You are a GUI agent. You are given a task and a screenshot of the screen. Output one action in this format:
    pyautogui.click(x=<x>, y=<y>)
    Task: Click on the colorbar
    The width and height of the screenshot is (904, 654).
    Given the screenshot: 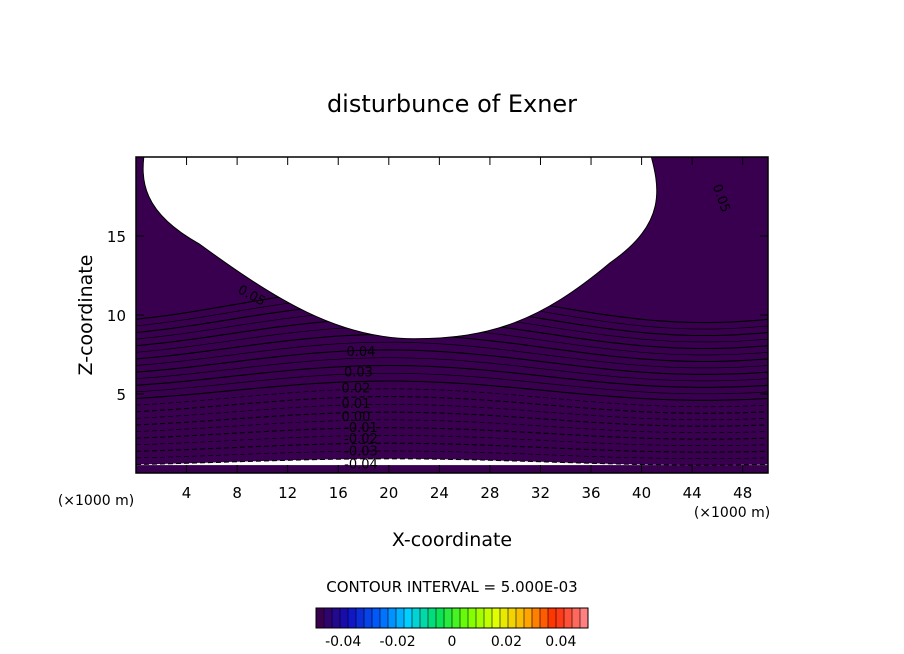 What is the action you would take?
    pyautogui.click(x=452, y=618)
    